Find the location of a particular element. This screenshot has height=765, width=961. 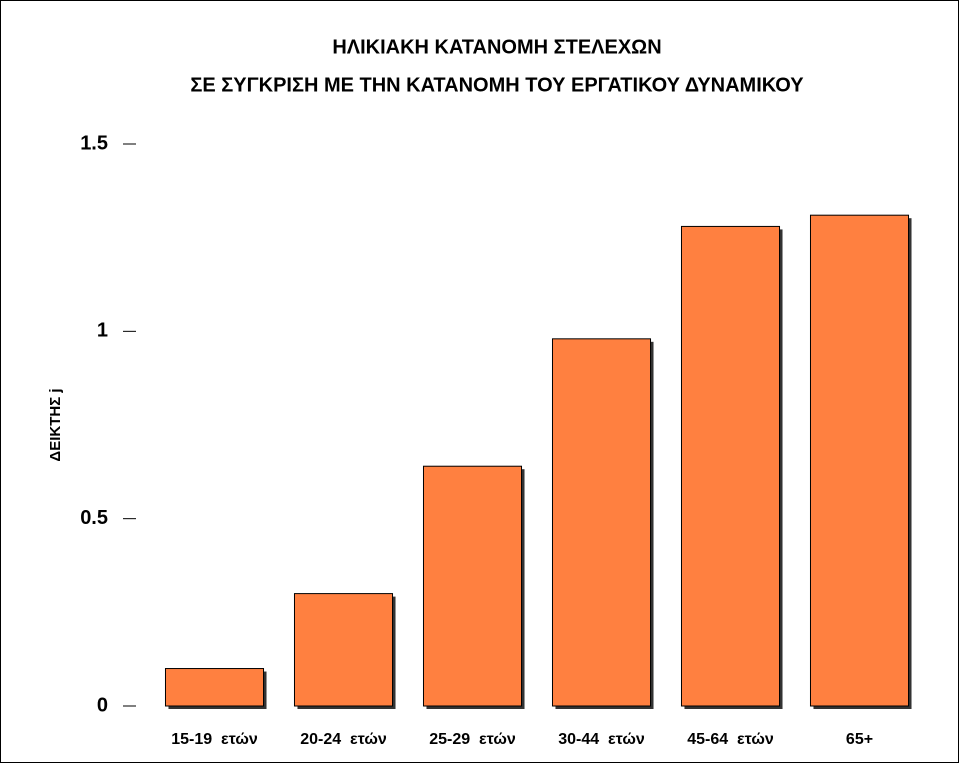

y-tick-label: 1.5 is located at coordinates (94, 143).